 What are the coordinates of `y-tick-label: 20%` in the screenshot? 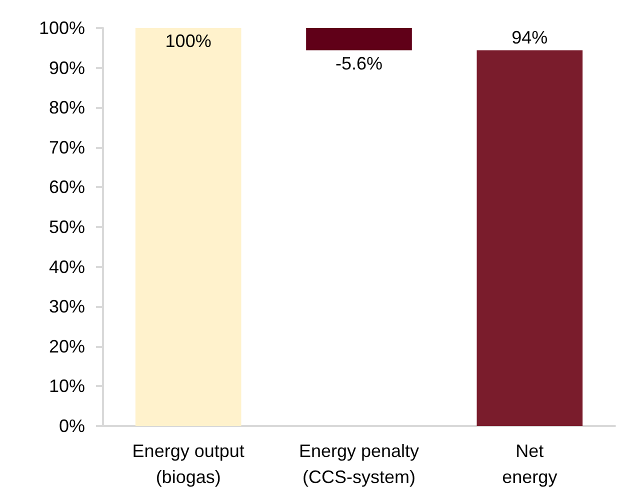 It's located at (66, 346).